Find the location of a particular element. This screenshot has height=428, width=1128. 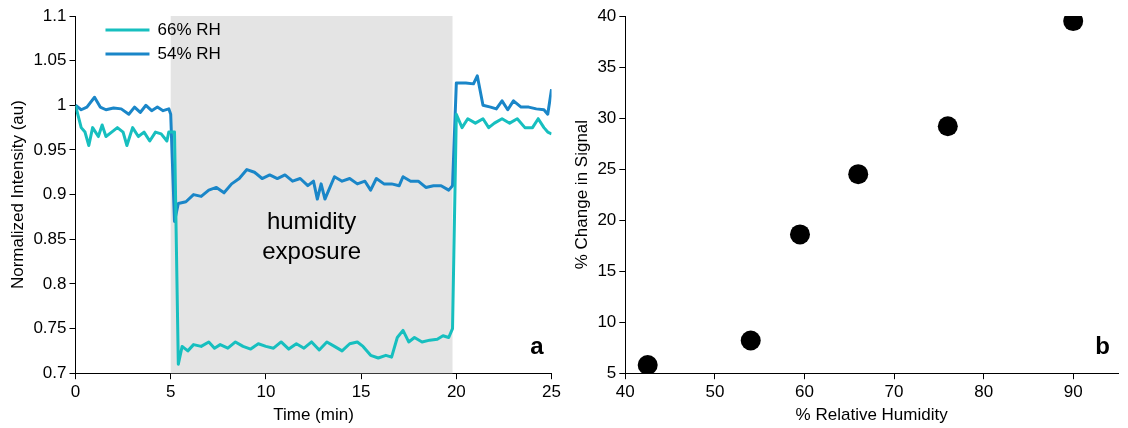

x-tick-label: 80 is located at coordinates (984, 392).